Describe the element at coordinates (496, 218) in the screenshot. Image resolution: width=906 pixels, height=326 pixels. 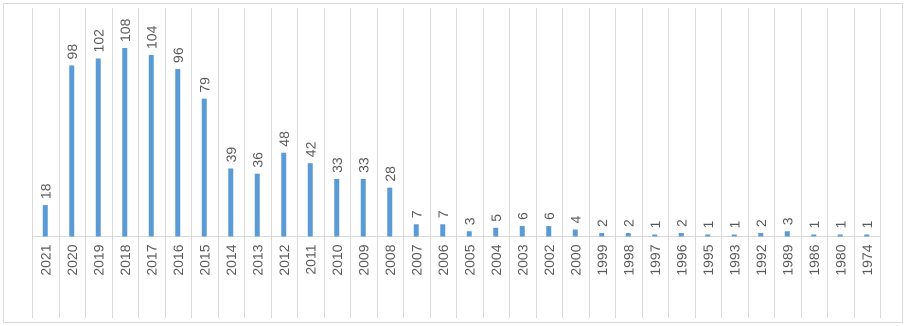
I see `data-label: 5` at that location.